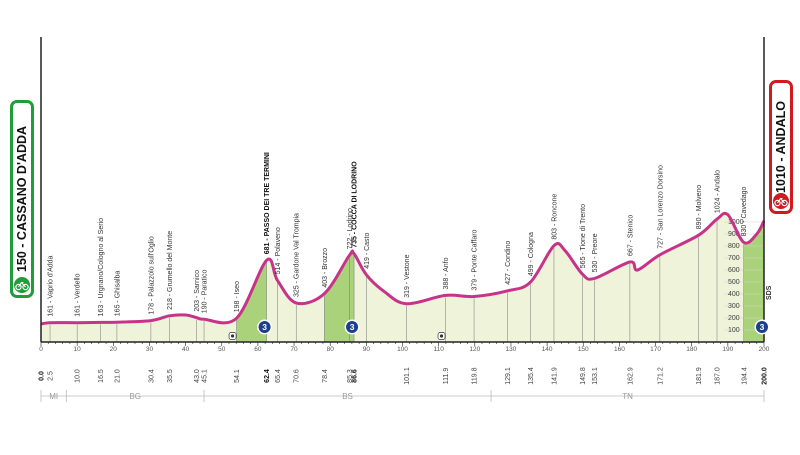  I want to click on point-label: 830 - Cavedago, so click(744, 211).